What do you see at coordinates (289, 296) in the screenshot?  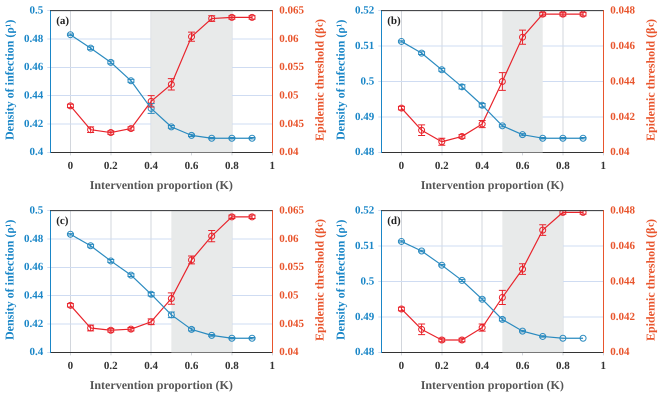 I see `y2-tick-label: 0.05` at bounding box center [289, 296].